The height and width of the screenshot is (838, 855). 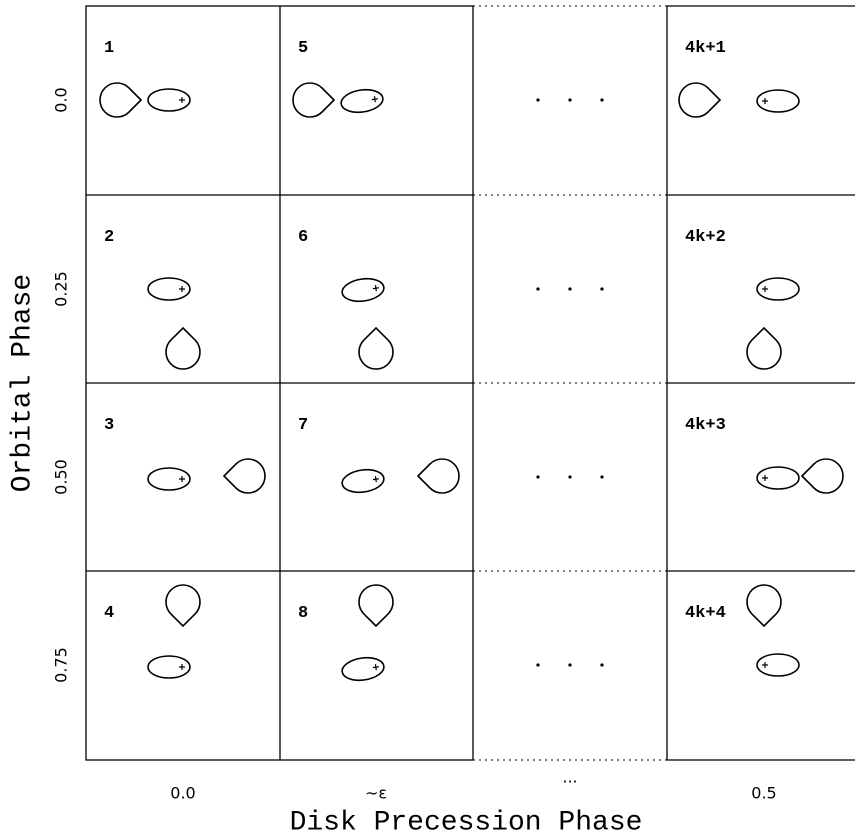 What do you see at coordinates (22, 383) in the screenshot?
I see `y-axis-title: Orbital Phase` at bounding box center [22, 383].